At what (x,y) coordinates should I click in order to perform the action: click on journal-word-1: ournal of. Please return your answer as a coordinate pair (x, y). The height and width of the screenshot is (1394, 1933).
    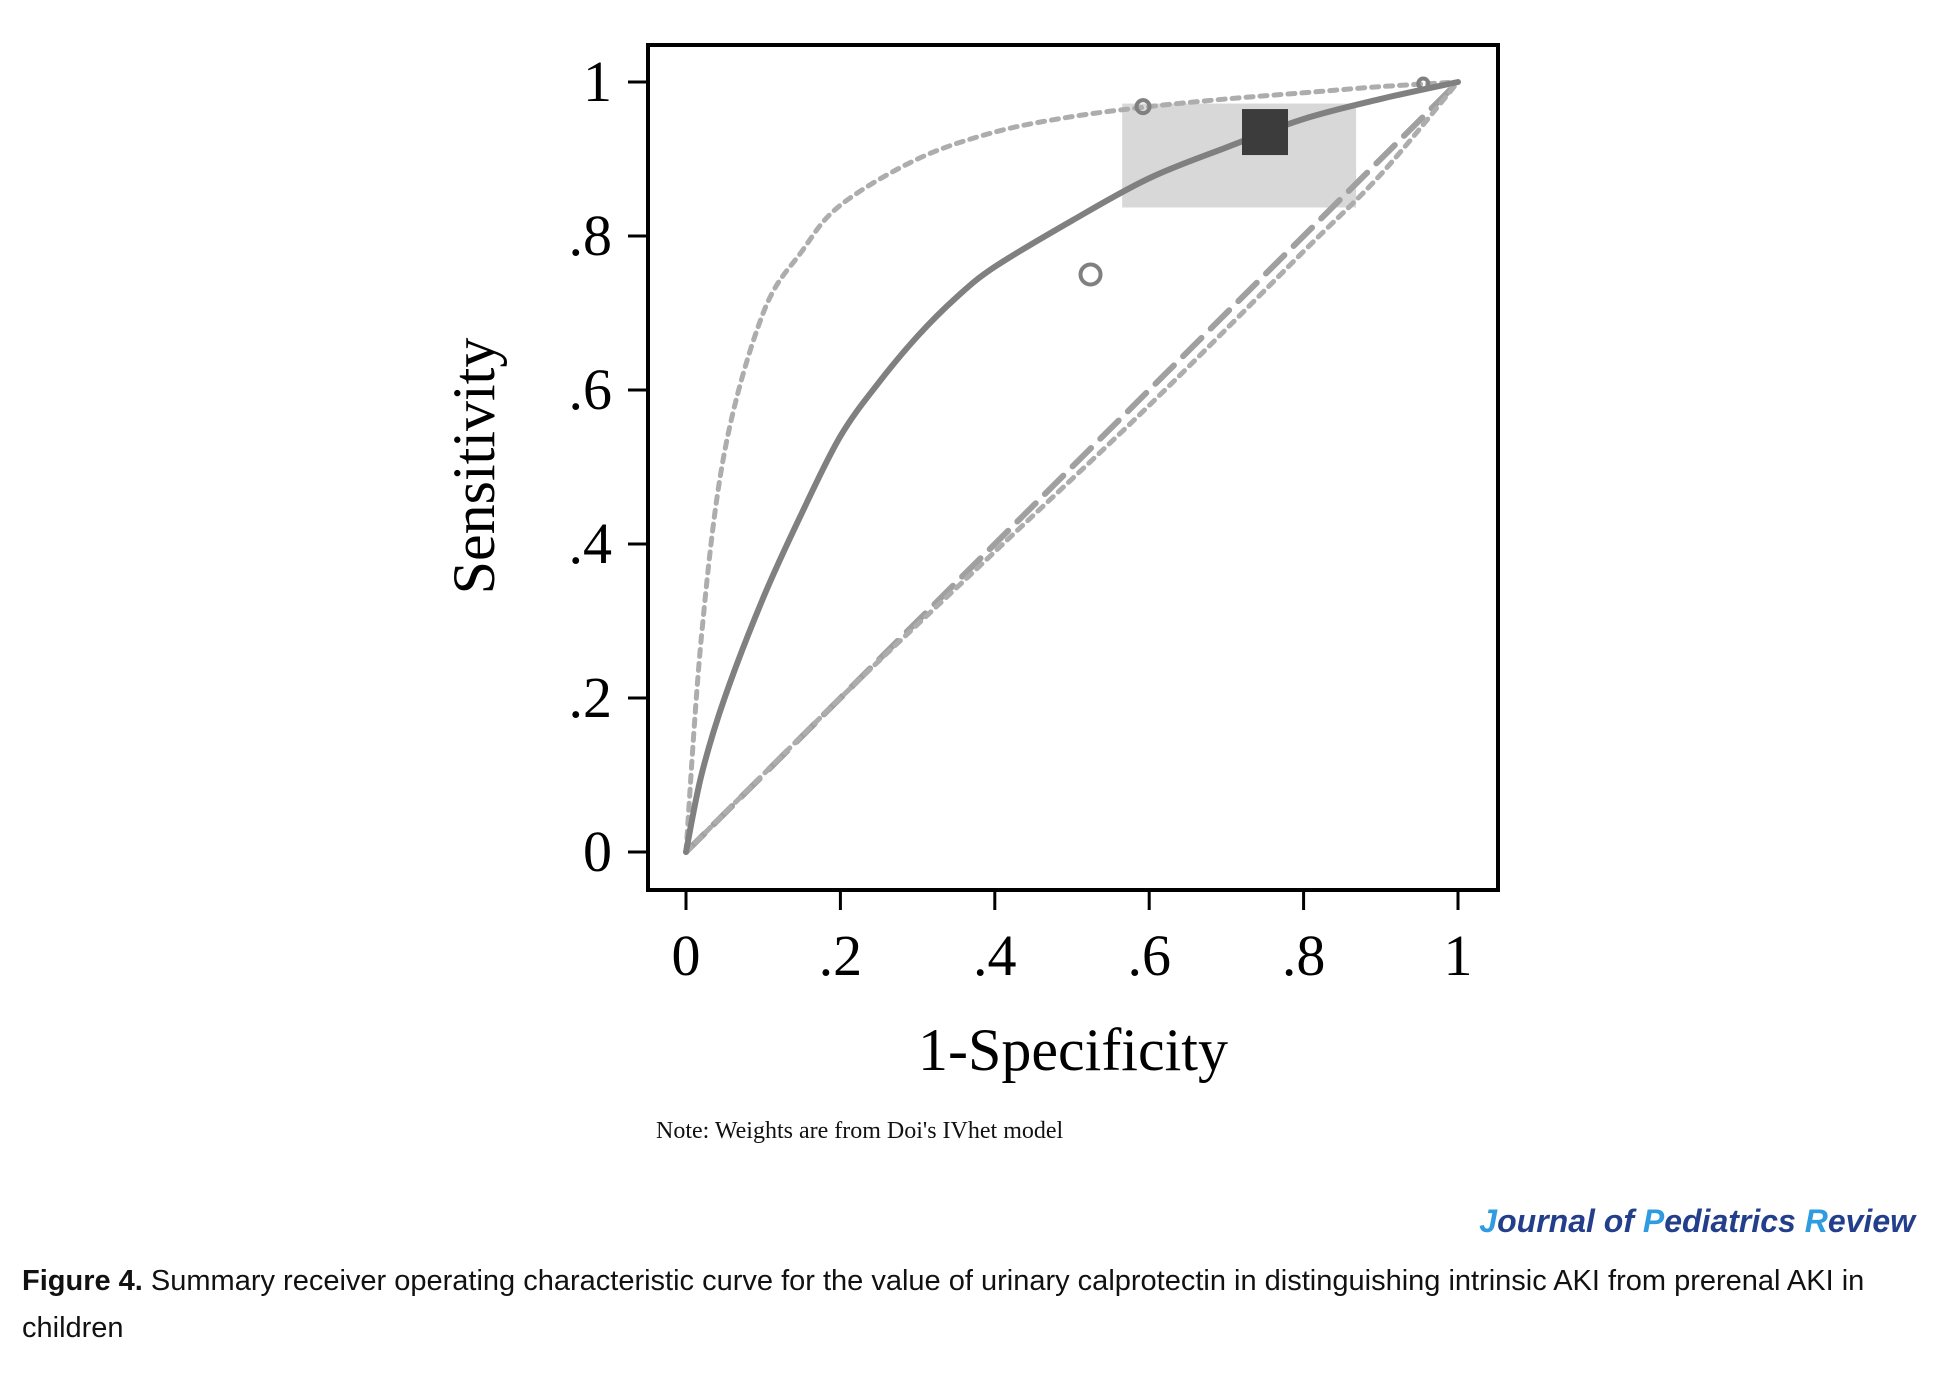
    Looking at the image, I should click on (1570, 1221).